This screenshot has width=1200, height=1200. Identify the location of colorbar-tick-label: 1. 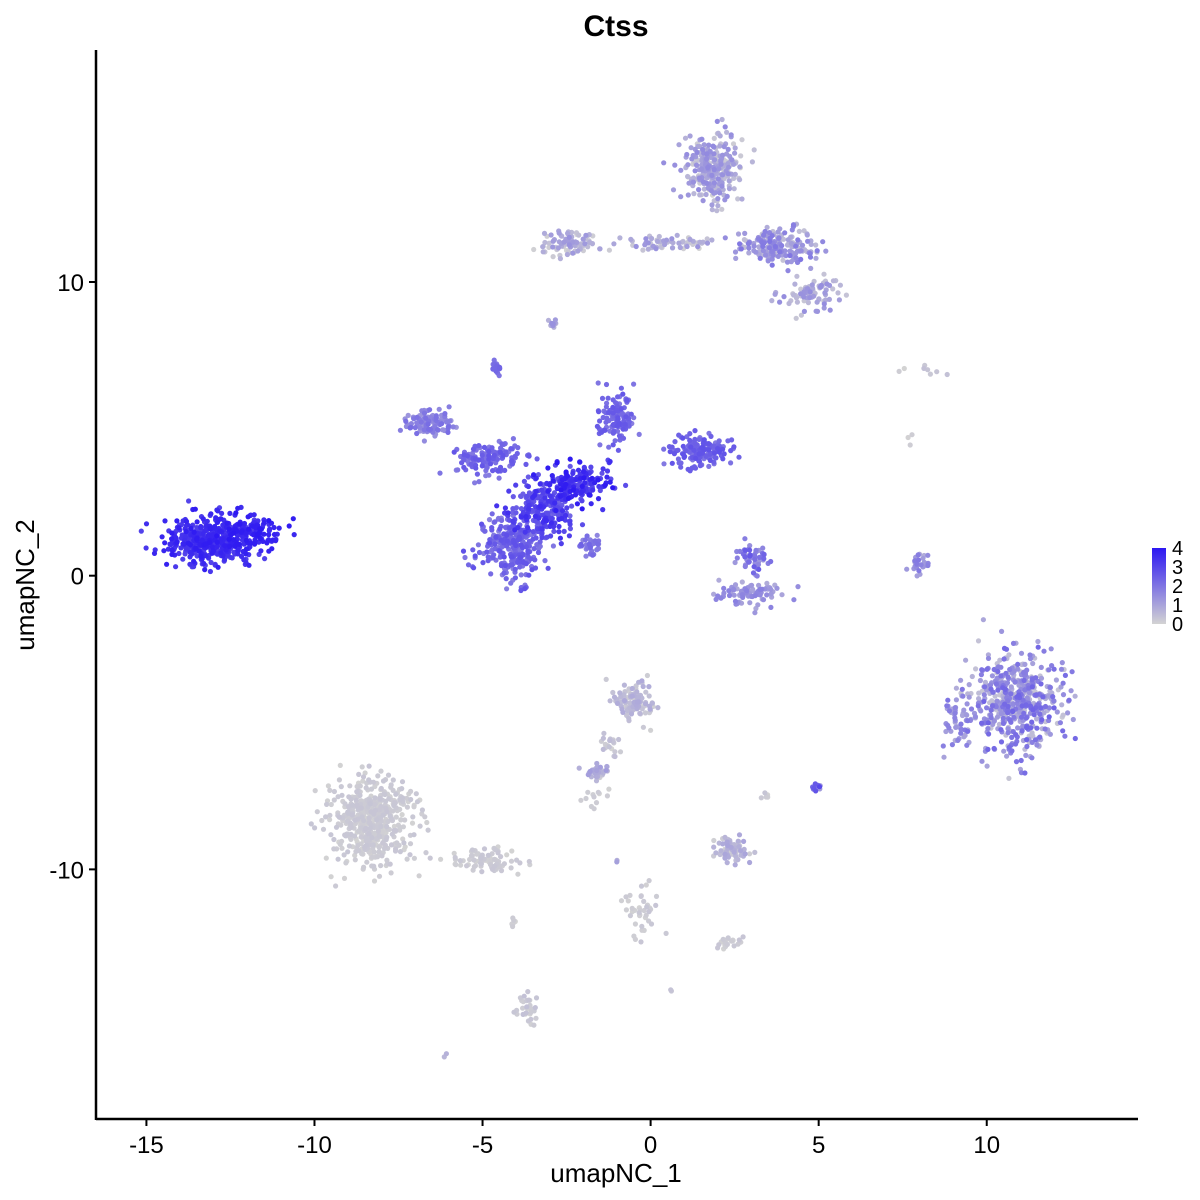
(1177, 606).